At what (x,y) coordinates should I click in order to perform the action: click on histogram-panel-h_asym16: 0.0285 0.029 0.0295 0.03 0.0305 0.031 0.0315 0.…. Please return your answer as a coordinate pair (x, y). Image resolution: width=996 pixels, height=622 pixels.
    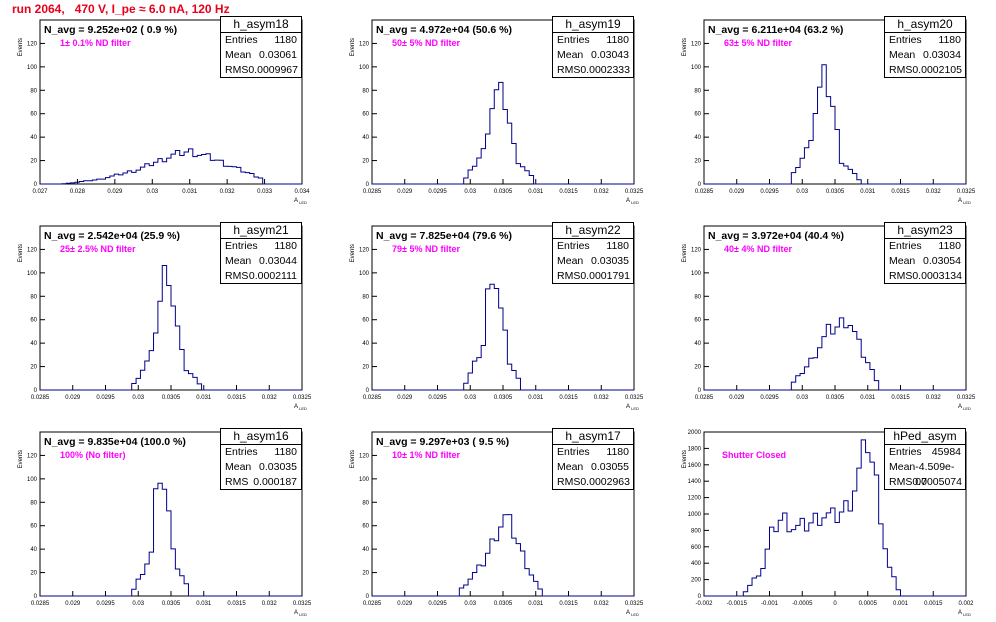
    Looking at the image, I should click on (166, 523).